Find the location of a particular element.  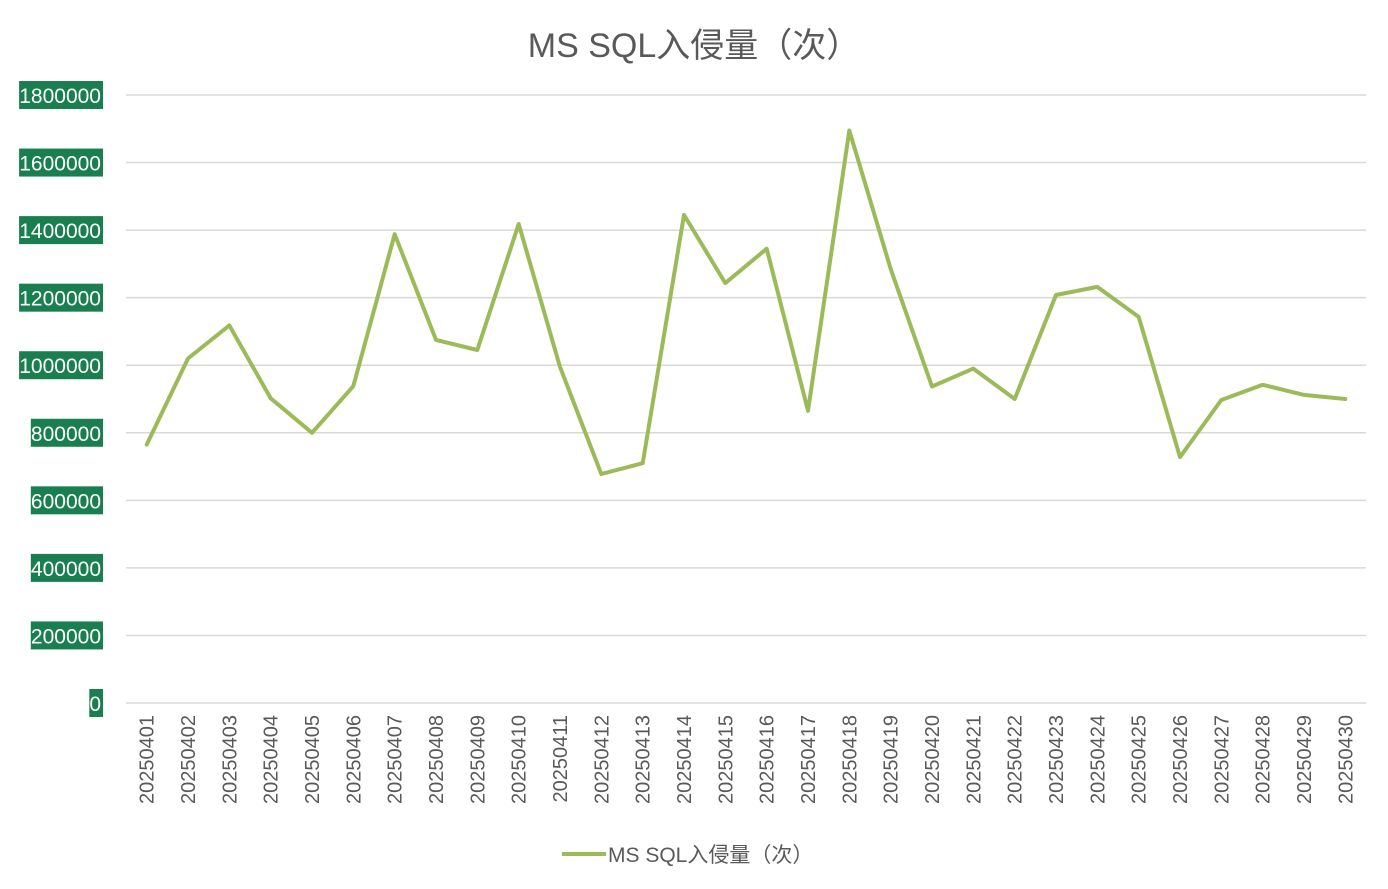

y-tick: 800000 is located at coordinates (66, 432).